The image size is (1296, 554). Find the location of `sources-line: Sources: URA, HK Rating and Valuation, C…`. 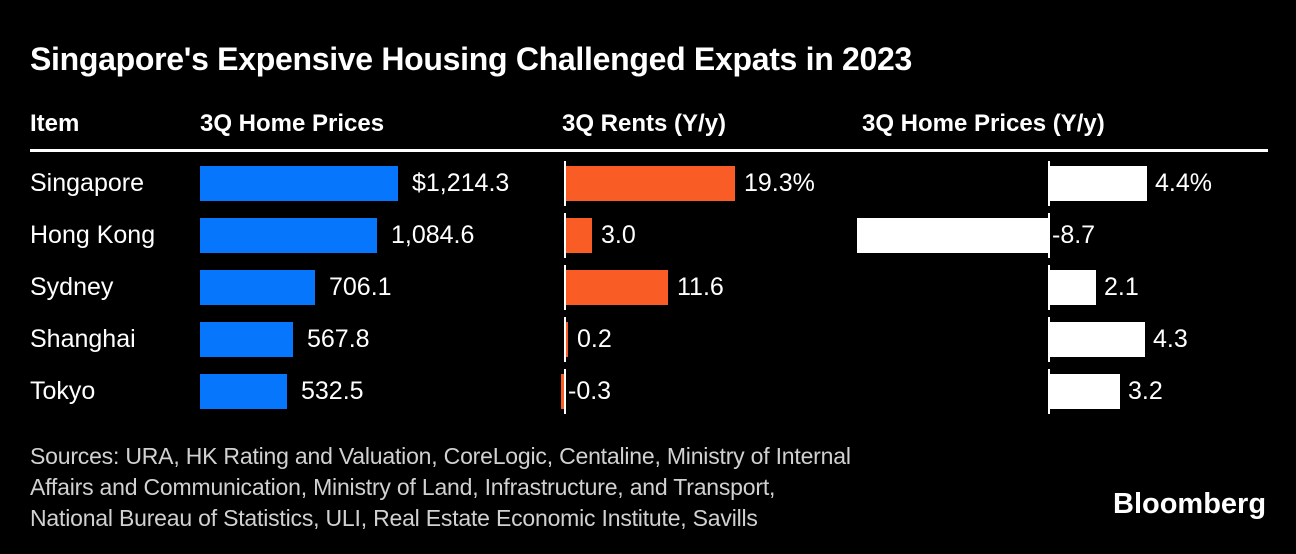

sources-line: Sources: URA, HK Rating and Valuation, C… is located at coordinates (440, 456).